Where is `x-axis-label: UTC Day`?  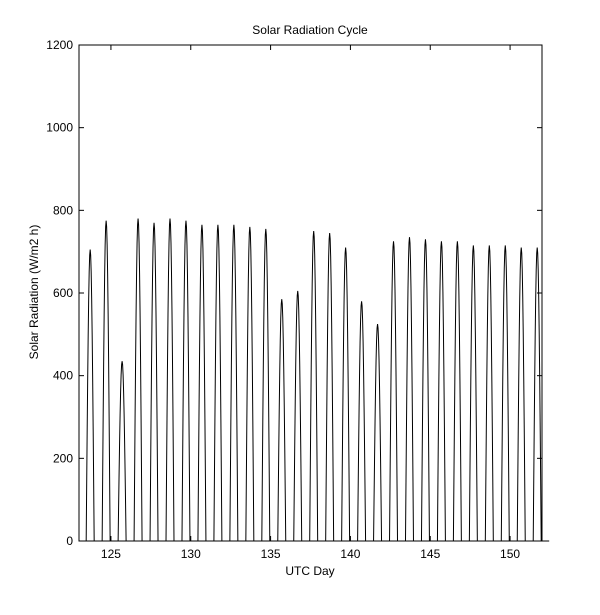
x-axis-label: UTC Day is located at coordinates (309, 571).